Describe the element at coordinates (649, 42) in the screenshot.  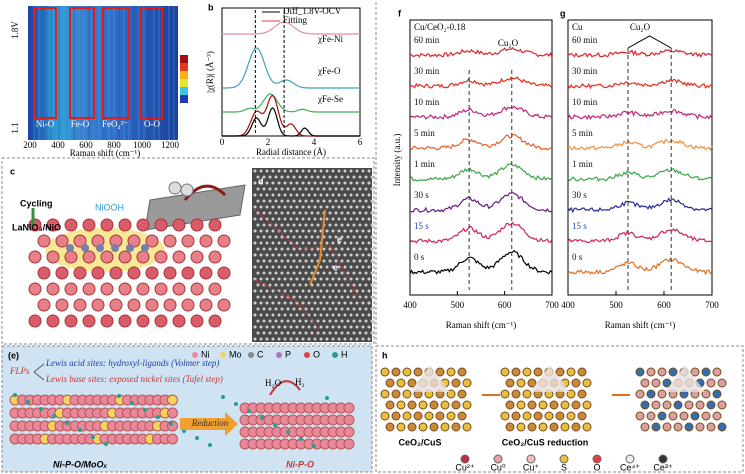
I see `bracket` at that location.